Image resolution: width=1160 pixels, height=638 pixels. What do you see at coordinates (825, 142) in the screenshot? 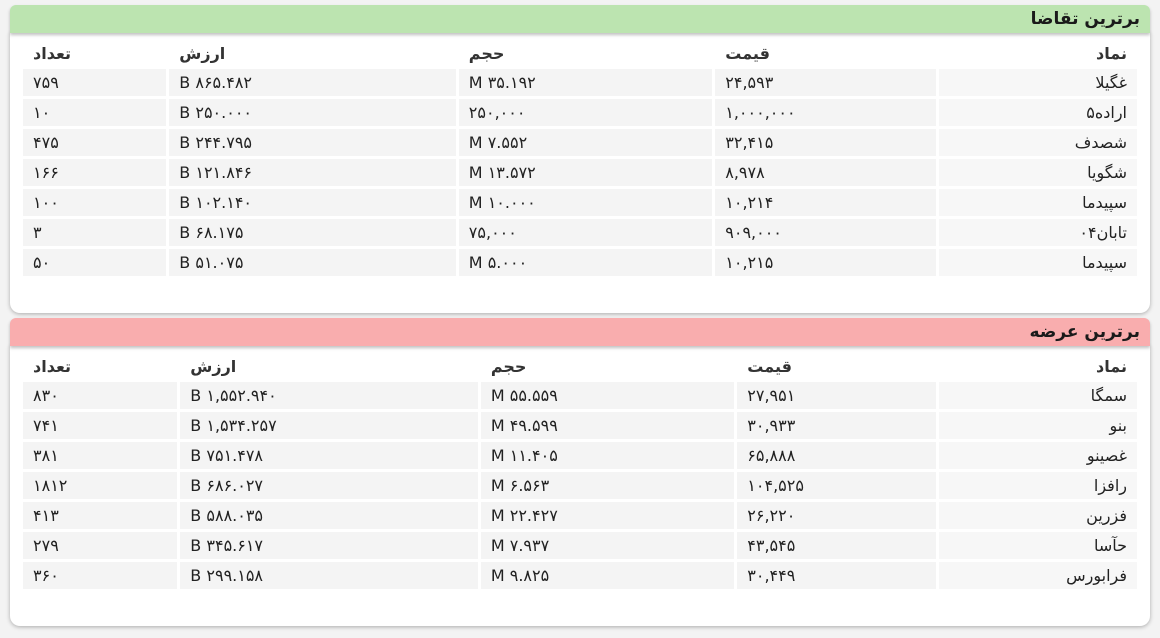
I see `cell-price: ۳۲,۴۱۵` at bounding box center [825, 142].